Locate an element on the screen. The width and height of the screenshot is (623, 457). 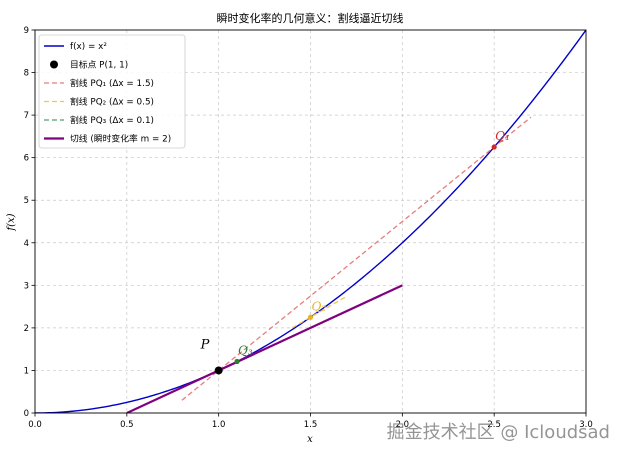
y-tick-label: 8 is located at coordinates (26, 74).